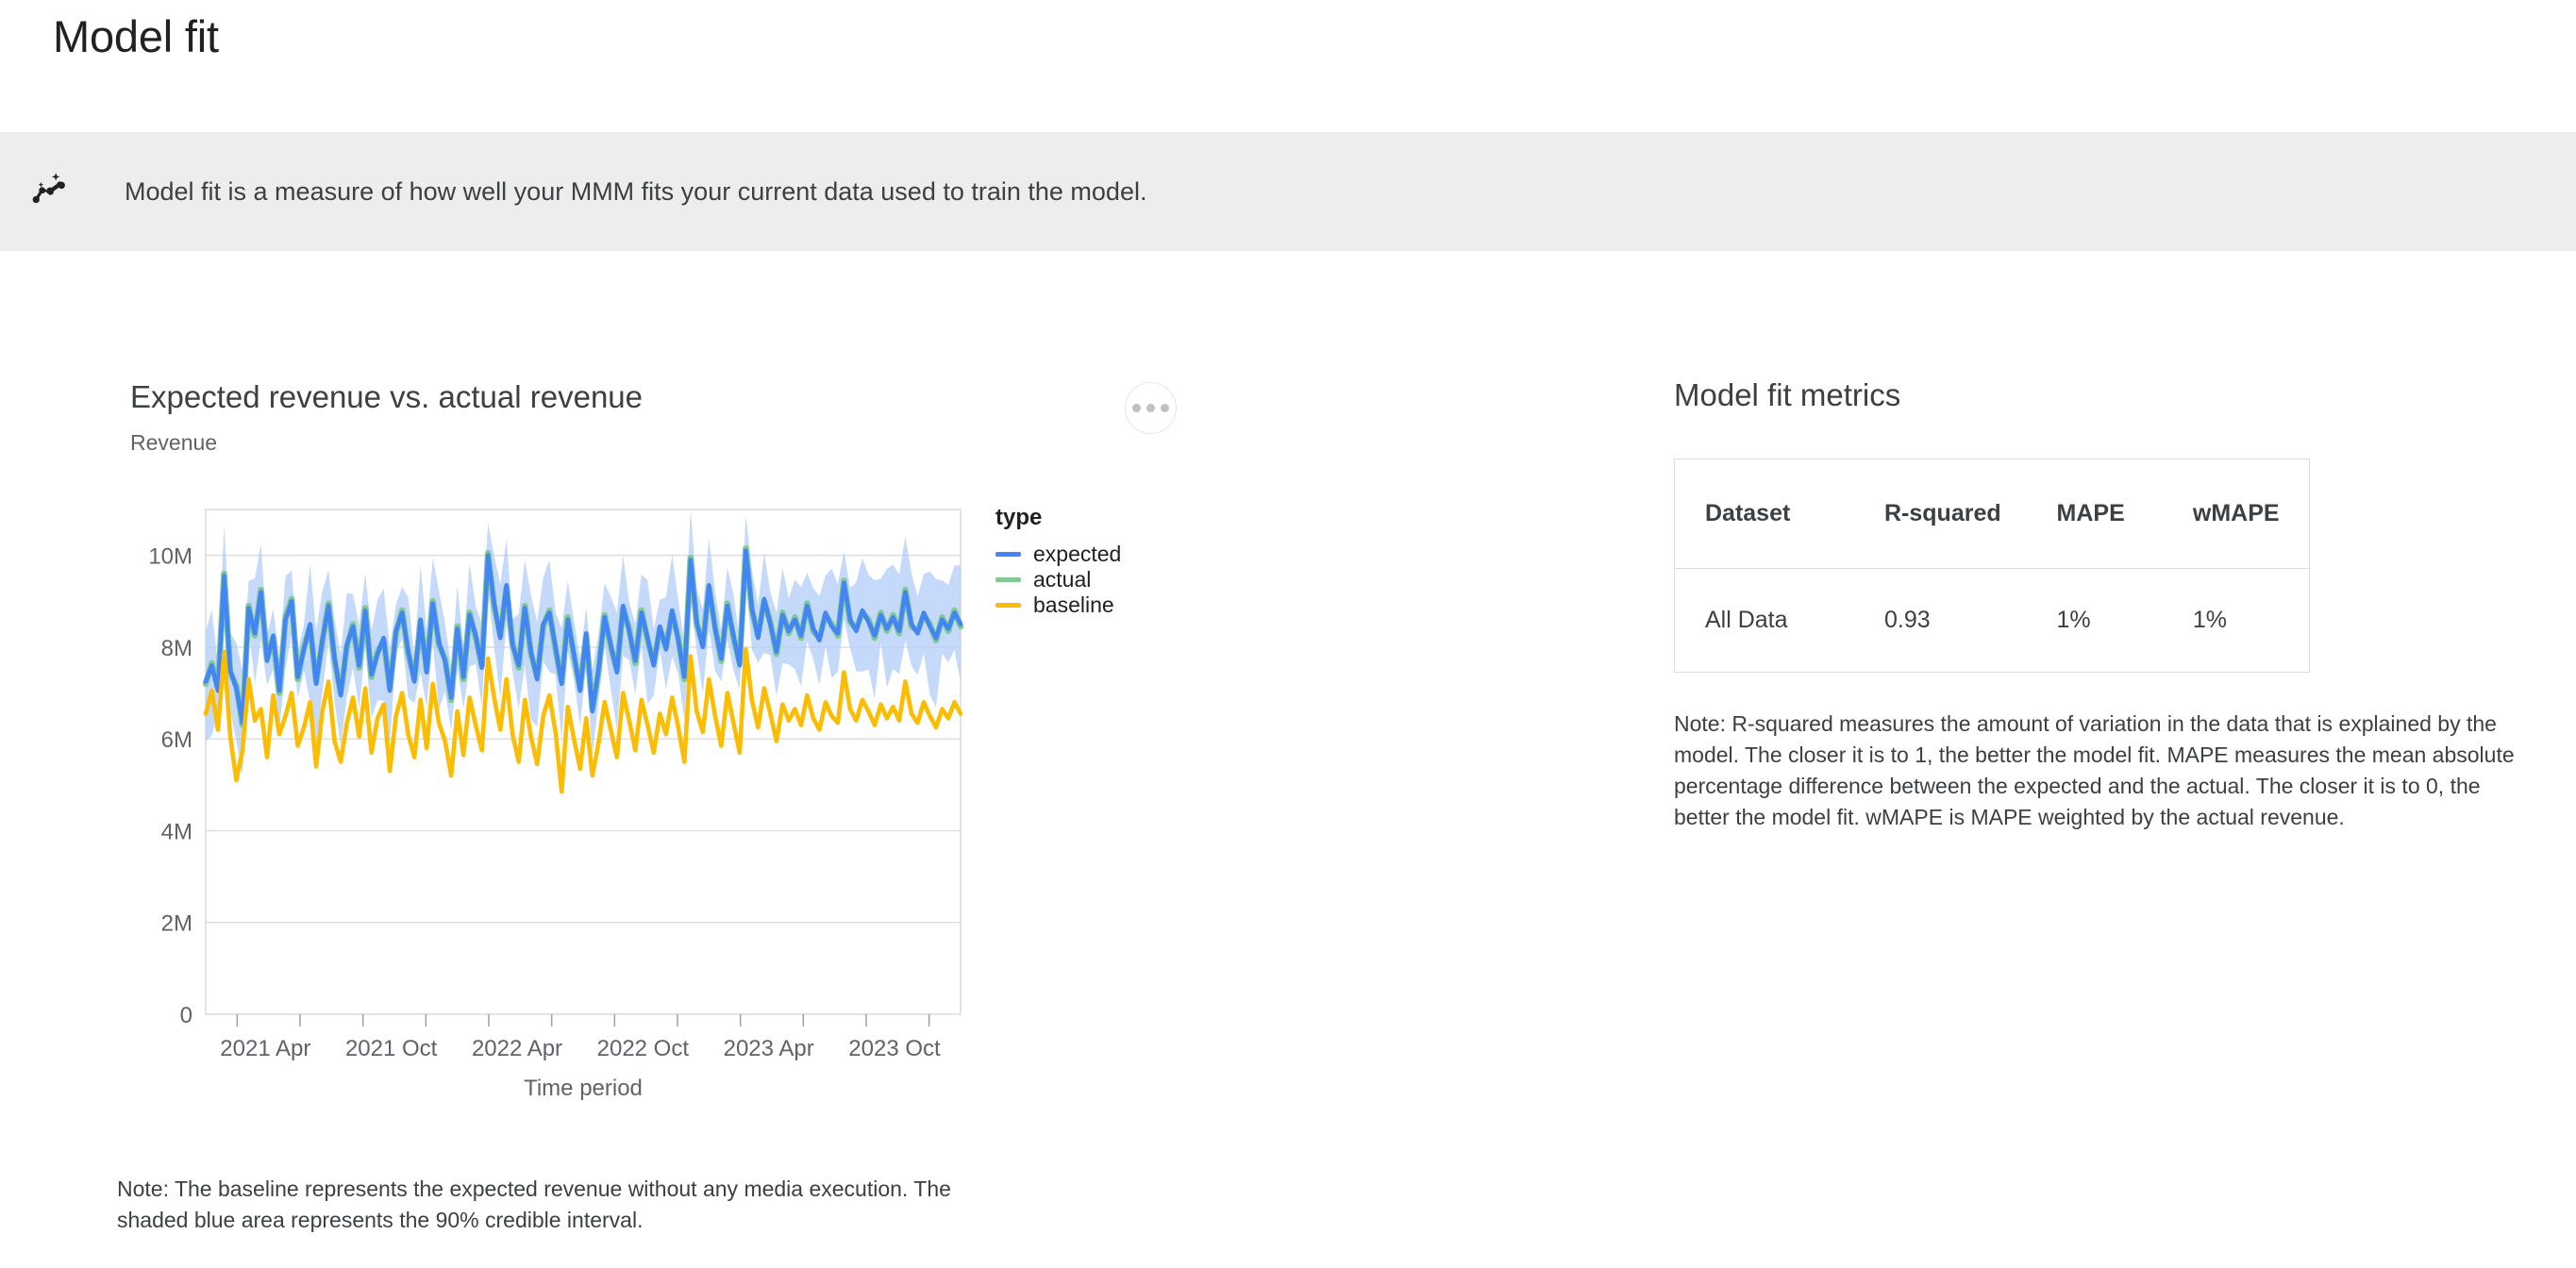 The height and width of the screenshot is (1268, 2576). What do you see at coordinates (583, 1088) in the screenshot?
I see `svg-text: Time period` at bounding box center [583, 1088].